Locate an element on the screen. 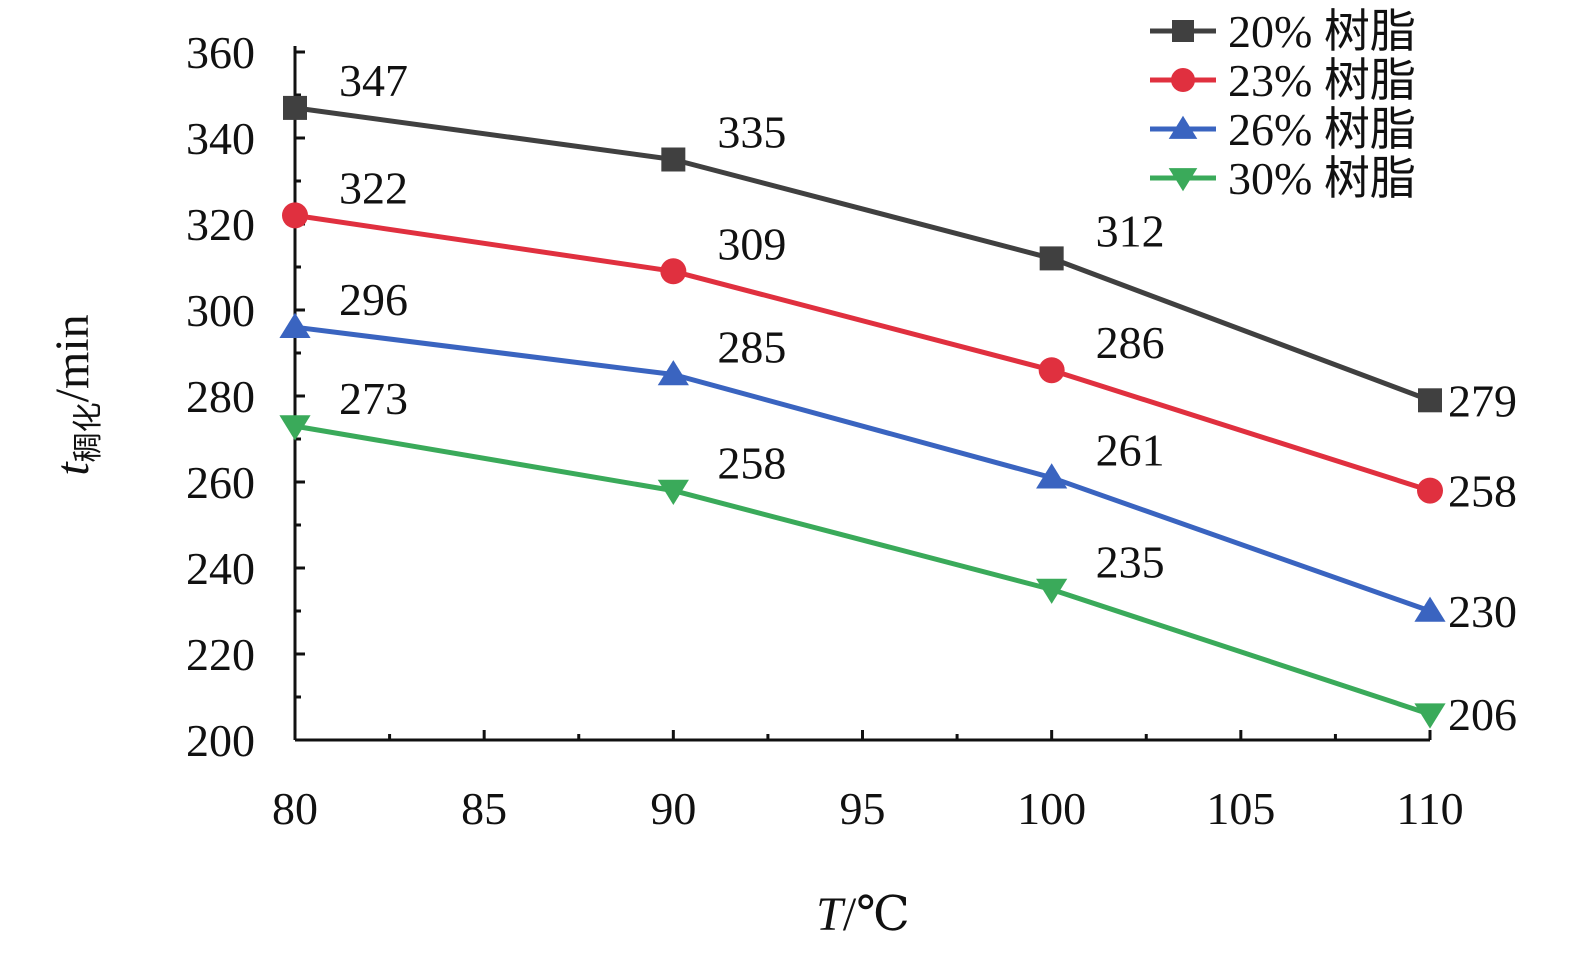 This screenshot has width=1575, height=955. data-label: 230 is located at coordinates (1482, 611).